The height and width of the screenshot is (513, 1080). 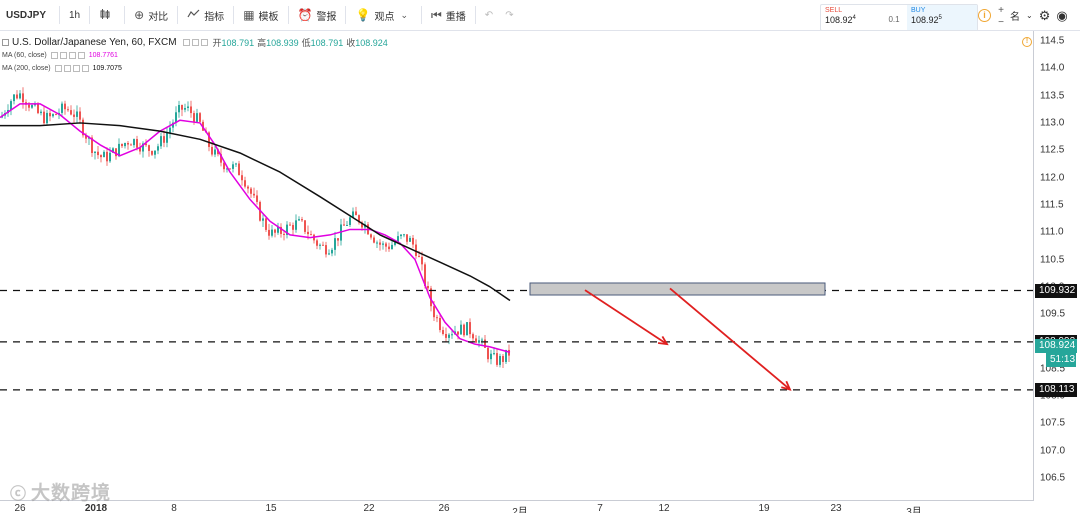 I want to click on chevron-down-icon: ⌄, so click(x=1029, y=15).